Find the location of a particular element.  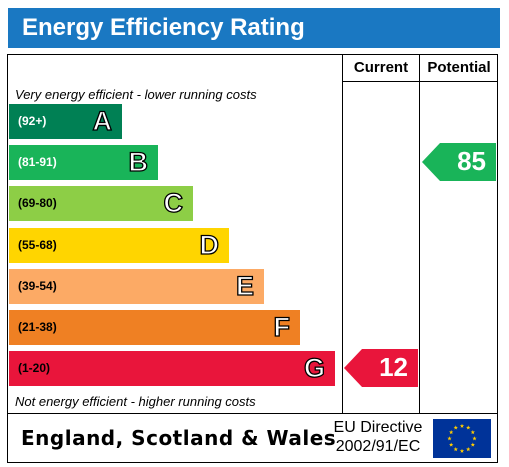

band-f: (21-38) F is located at coordinates (154, 327).